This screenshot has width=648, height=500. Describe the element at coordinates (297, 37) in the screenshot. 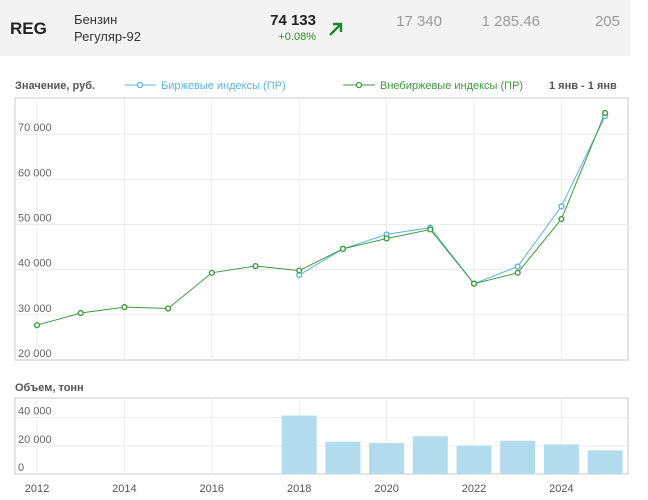

I see `ticker-change: +0.08%` at that location.